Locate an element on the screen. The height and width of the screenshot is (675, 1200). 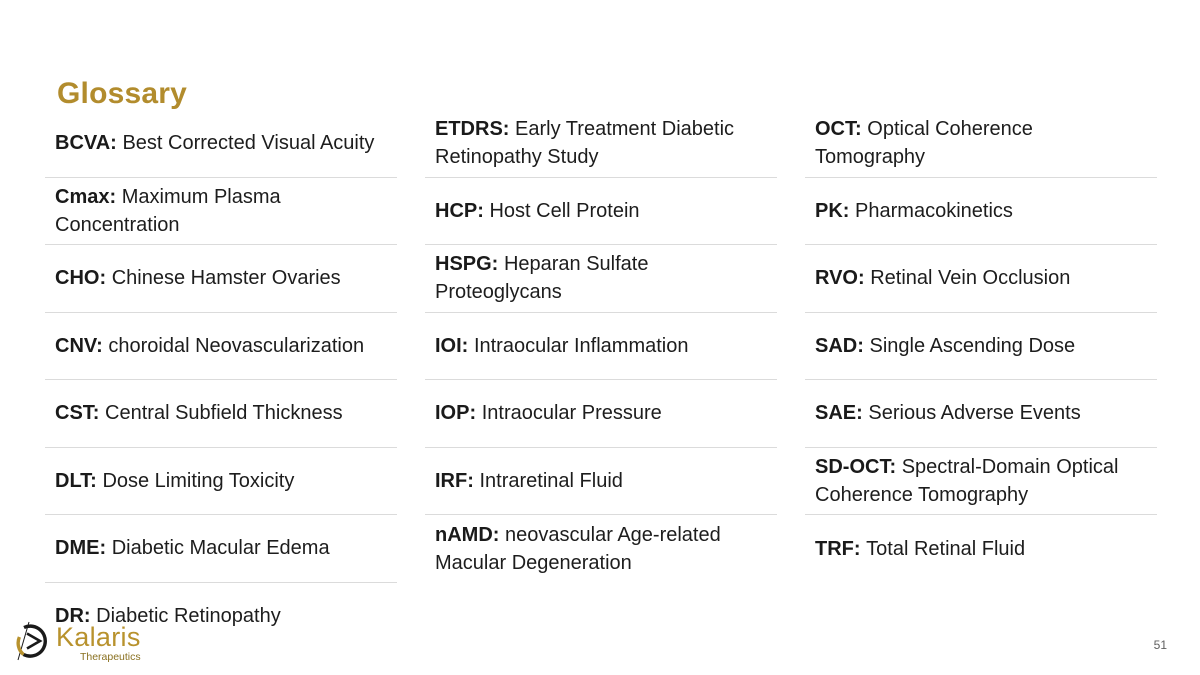
glossary-entry-dme: DME: Diabetic Macular Edema is located at coordinates (221, 549).